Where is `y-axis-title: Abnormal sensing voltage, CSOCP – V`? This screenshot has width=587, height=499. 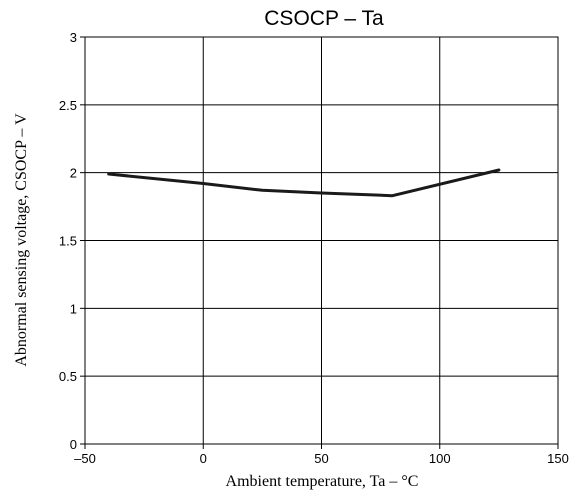 y-axis-title: Abnormal sensing voltage, CSOCP – V is located at coordinates (21, 240).